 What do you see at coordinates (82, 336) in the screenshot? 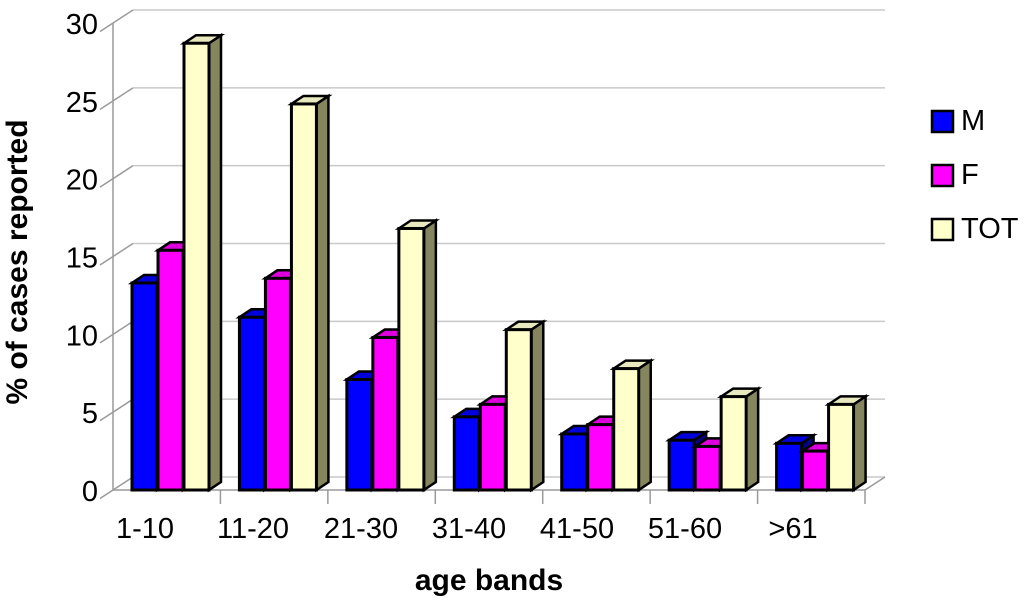
I see `y-tick-label: 10` at bounding box center [82, 336].